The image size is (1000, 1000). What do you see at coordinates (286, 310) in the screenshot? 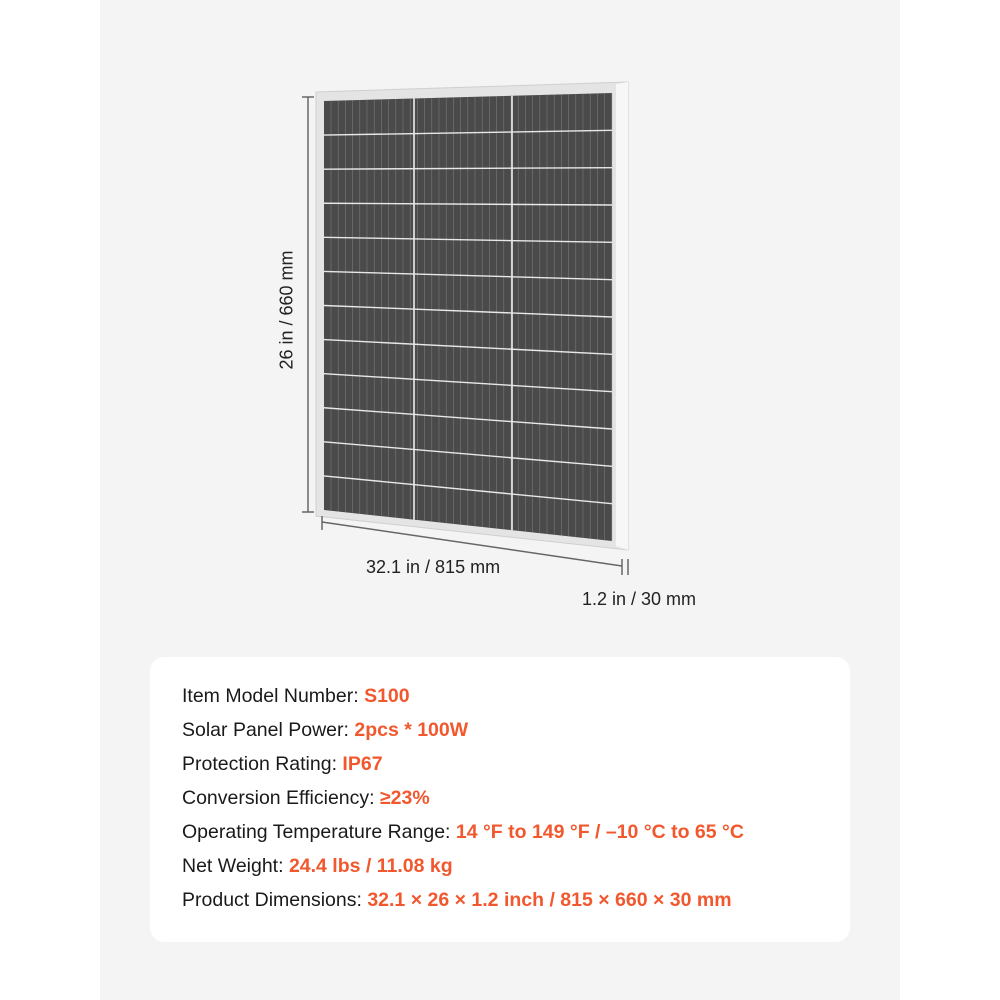
I see `height-label: 26 in / 660 mm` at bounding box center [286, 310].